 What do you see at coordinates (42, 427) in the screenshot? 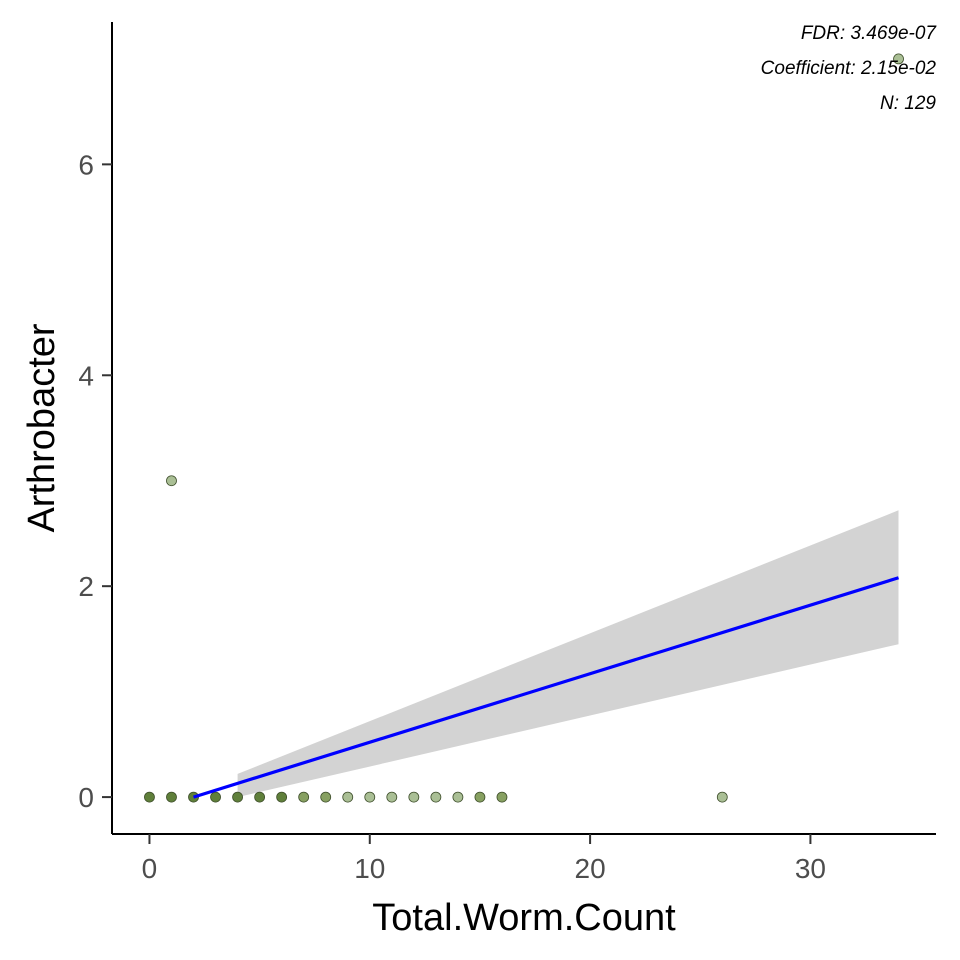
I see `y-axis-title: Arthrobacter` at bounding box center [42, 427].